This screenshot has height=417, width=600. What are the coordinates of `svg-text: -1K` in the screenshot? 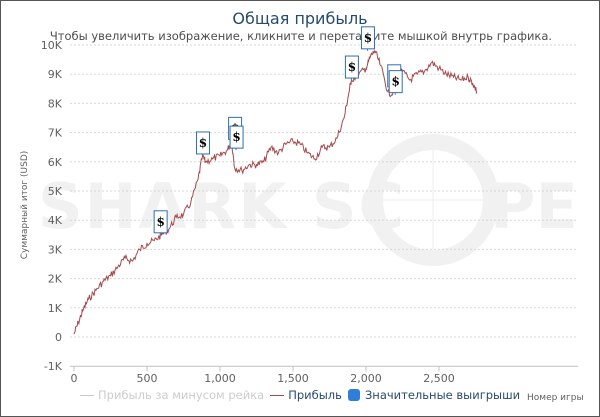 It's located at (53, 366).